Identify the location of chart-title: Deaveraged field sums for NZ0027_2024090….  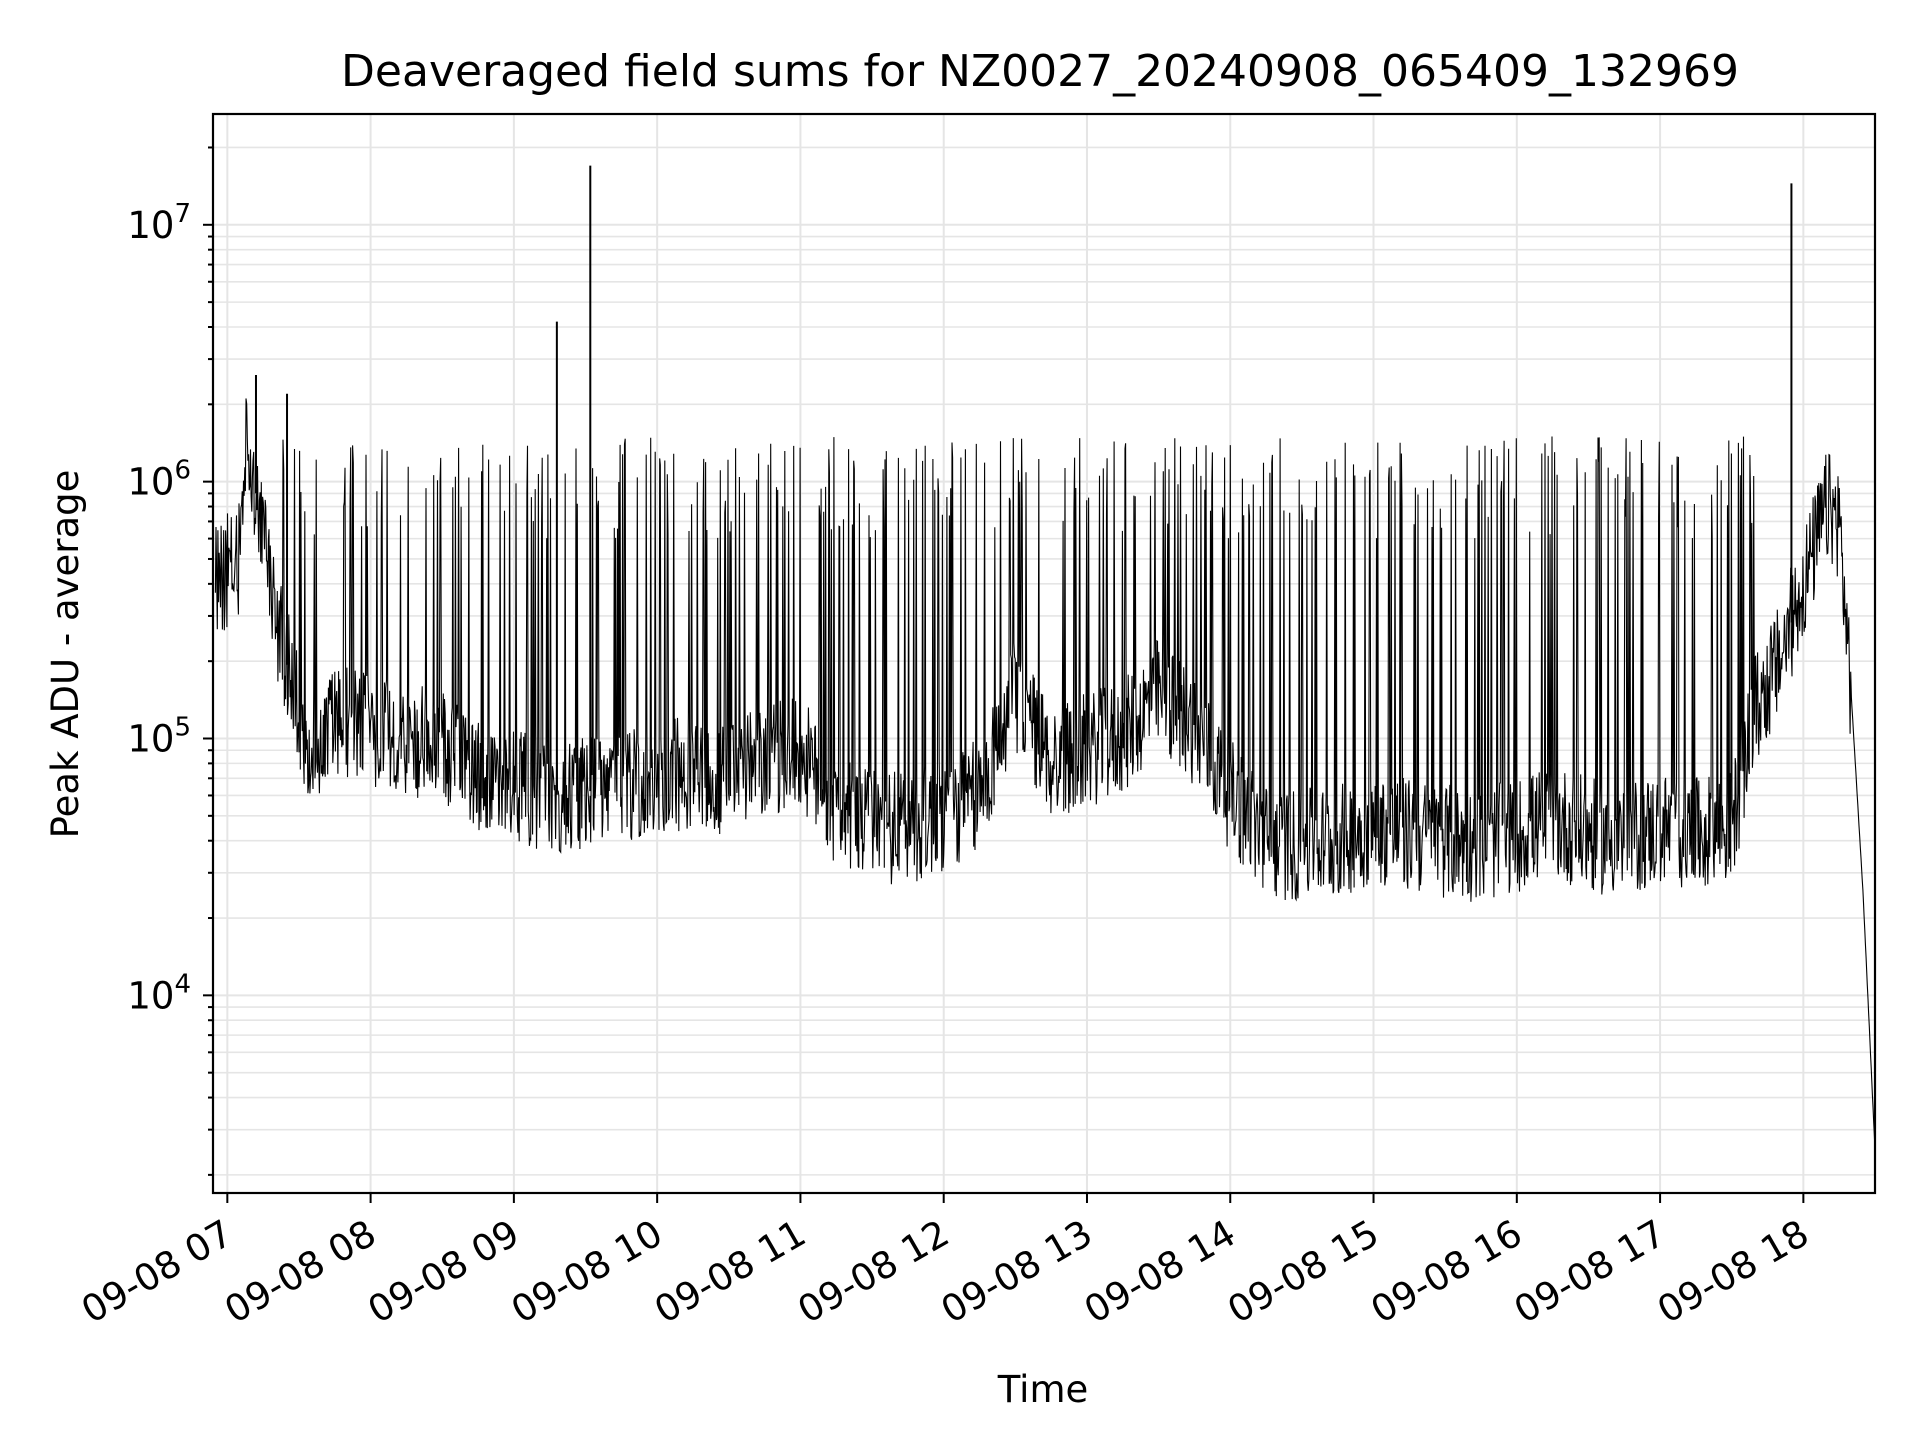
(1040, 71).